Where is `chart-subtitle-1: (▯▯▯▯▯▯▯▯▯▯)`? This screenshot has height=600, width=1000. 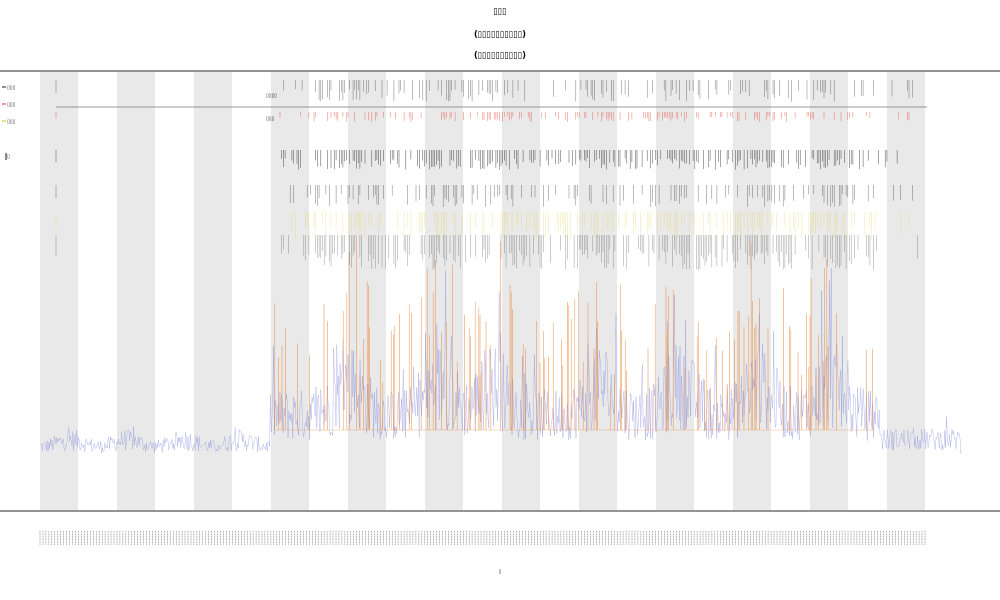
chart-subtitle-1: (▯▯▯▯▯▯▯▯▯▯) is located at coordinates (500, 35).